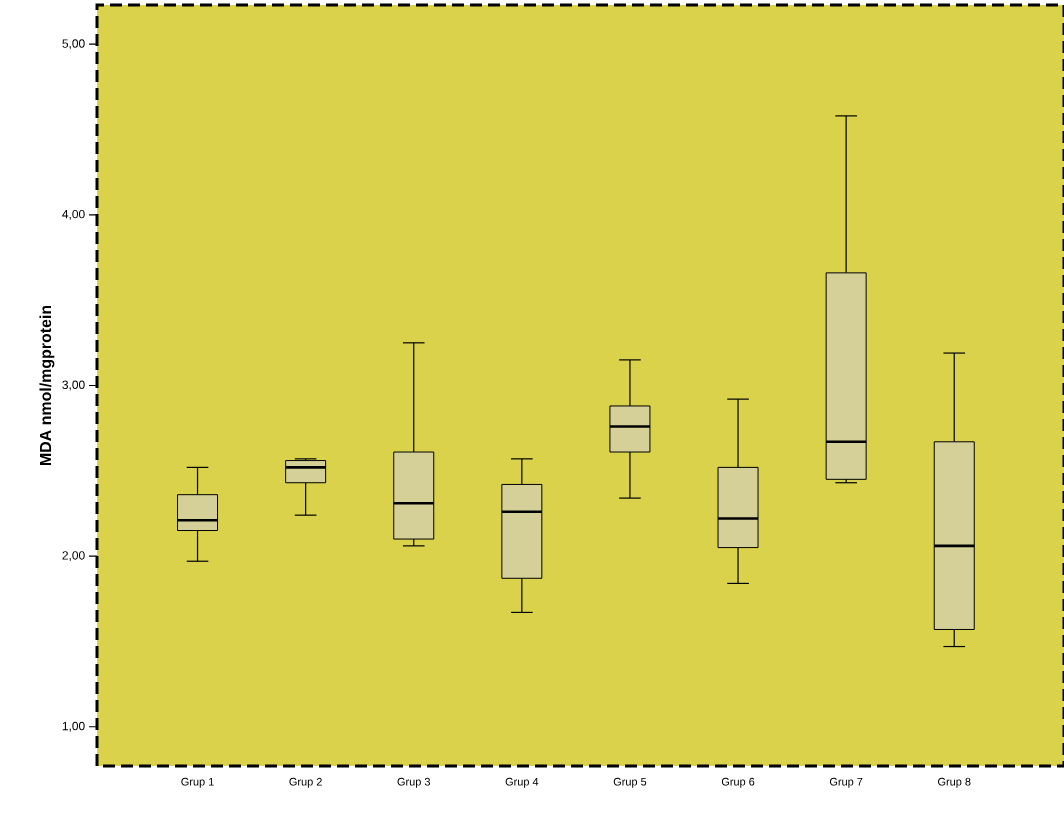 This screenshot has height=813, width=1064. Describe the element at coordinates (630, 782) in the screenshot. I see `x-tick-label: Grup 5` at that location.